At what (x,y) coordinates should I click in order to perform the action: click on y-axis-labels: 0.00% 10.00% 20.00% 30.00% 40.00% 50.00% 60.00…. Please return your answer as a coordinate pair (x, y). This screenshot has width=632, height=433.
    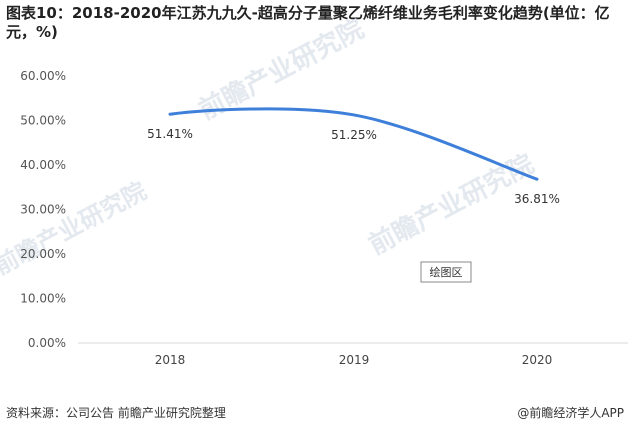
    Looking at the image, I should click on (43, 209).